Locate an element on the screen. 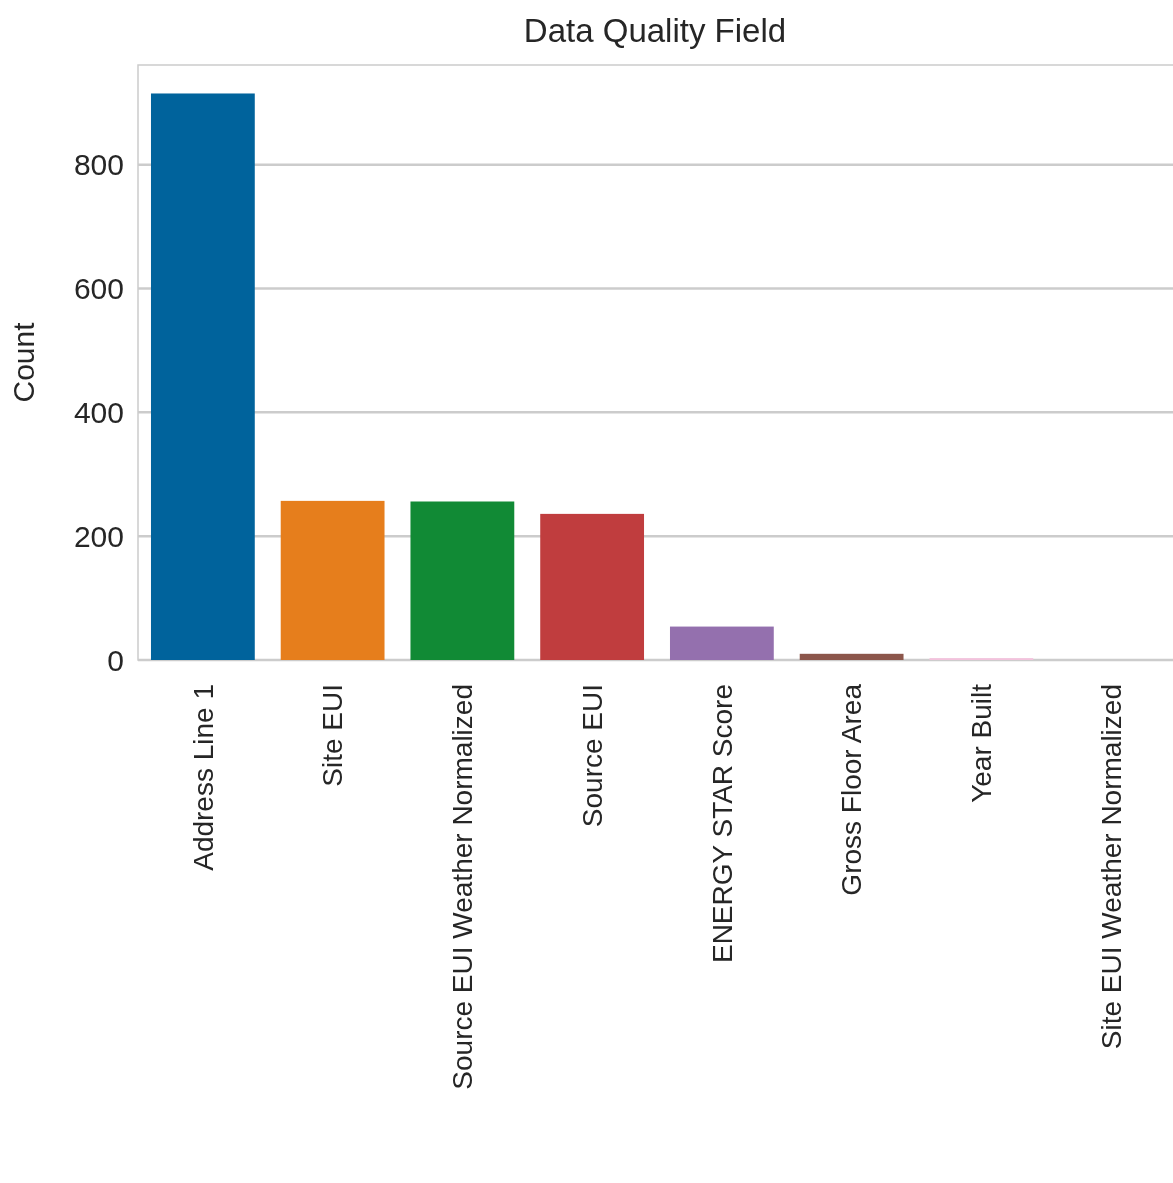 The image size is (1173, 1183). y-tick-label: 800 is located at coordinates (98, 165).